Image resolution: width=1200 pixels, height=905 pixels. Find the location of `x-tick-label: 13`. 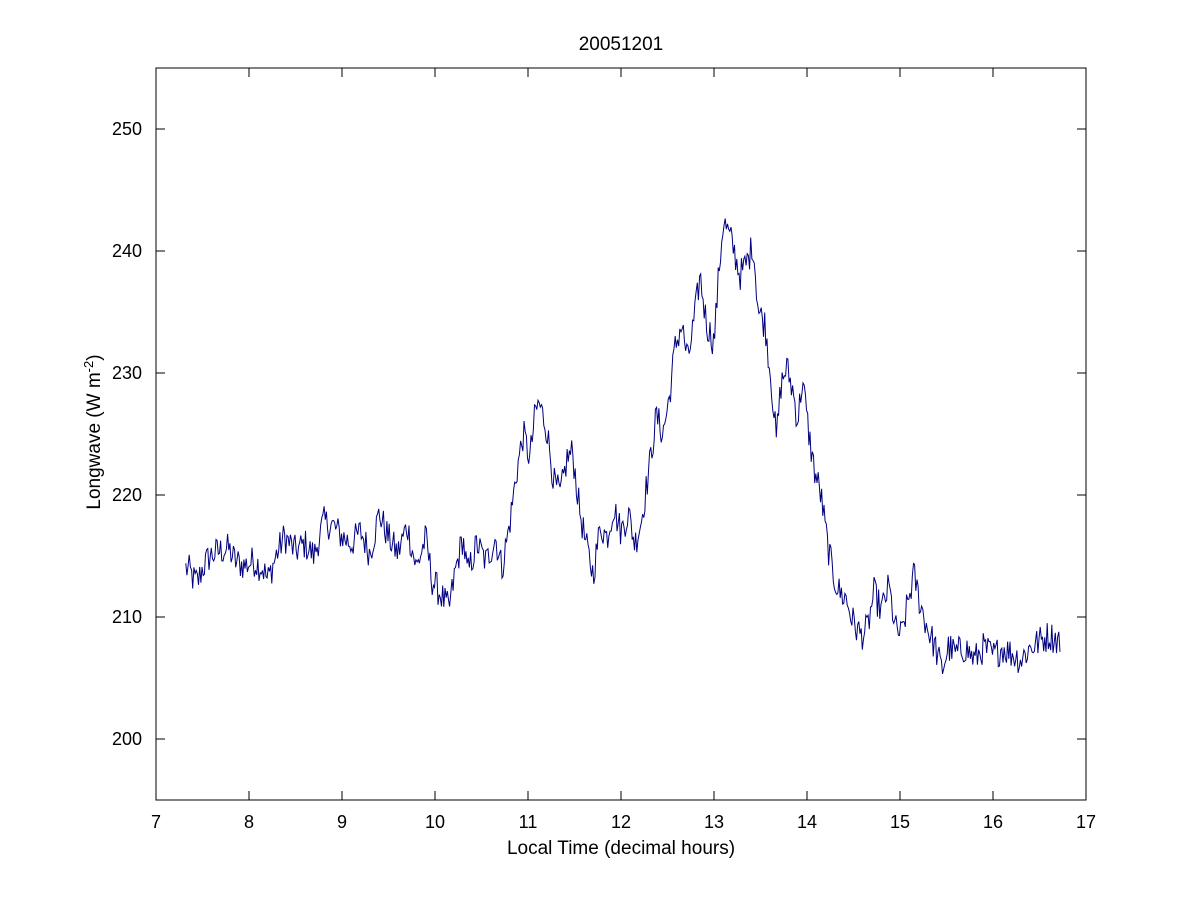

x-tick-label: 13 is located at coordinates (714, 822).